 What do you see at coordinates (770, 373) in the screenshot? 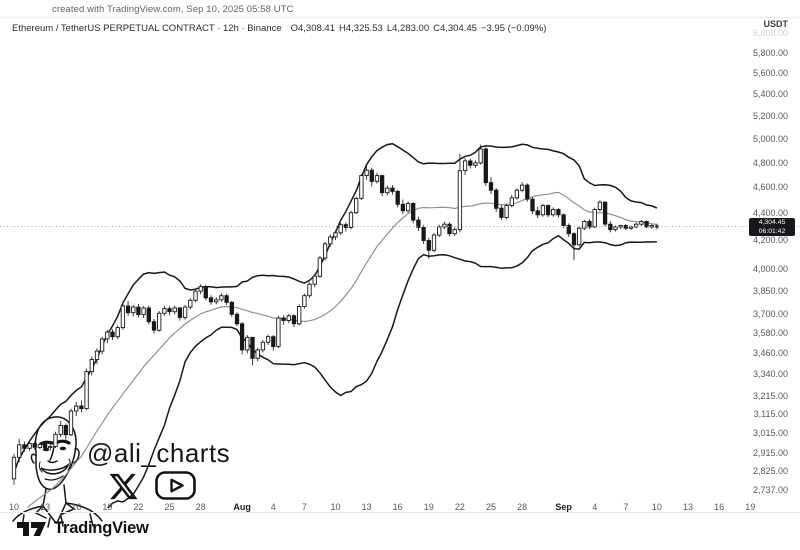
I see `price-tick: 3,340.00` at bounding box center [770, 373].